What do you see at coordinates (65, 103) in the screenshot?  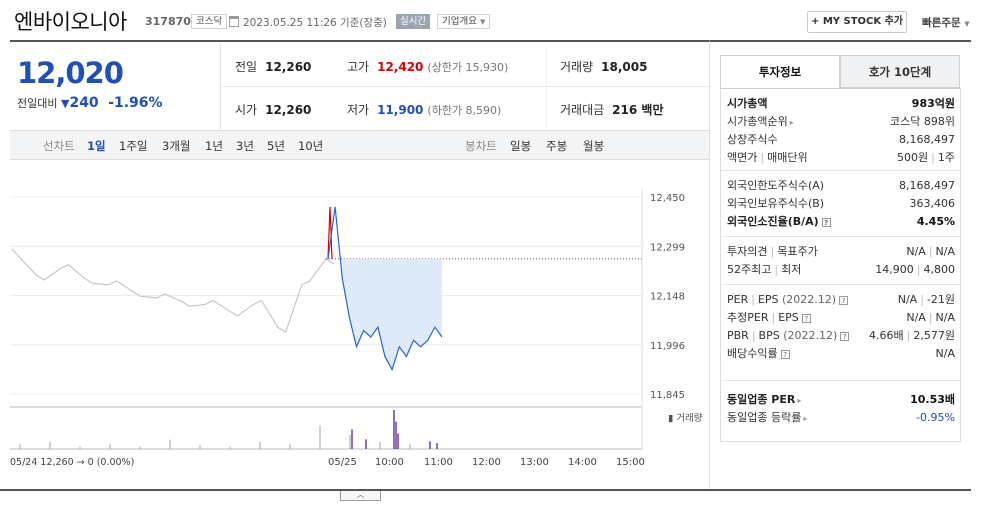 I see `down-arrow-icon: ▼` at bounding box center [65, 103].